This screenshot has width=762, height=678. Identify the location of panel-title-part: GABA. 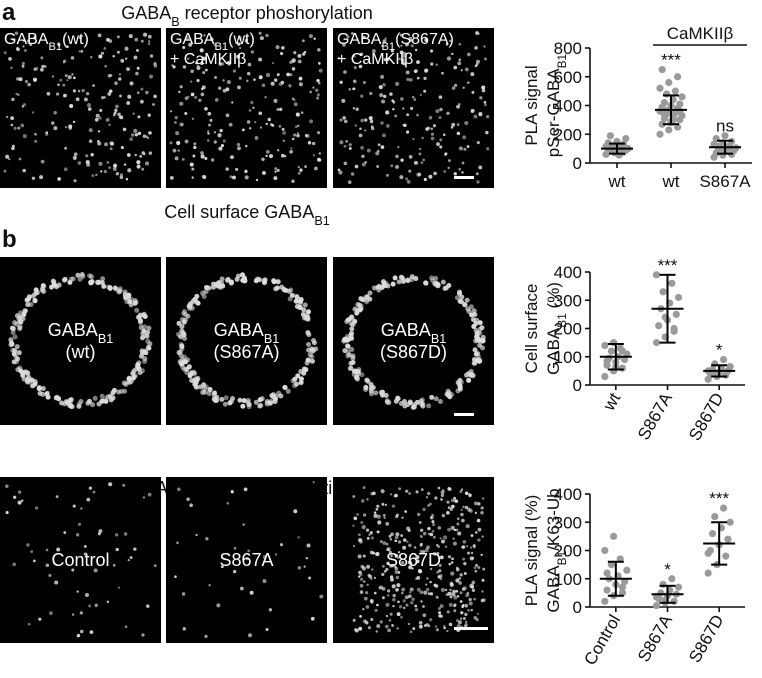
(146, 13).